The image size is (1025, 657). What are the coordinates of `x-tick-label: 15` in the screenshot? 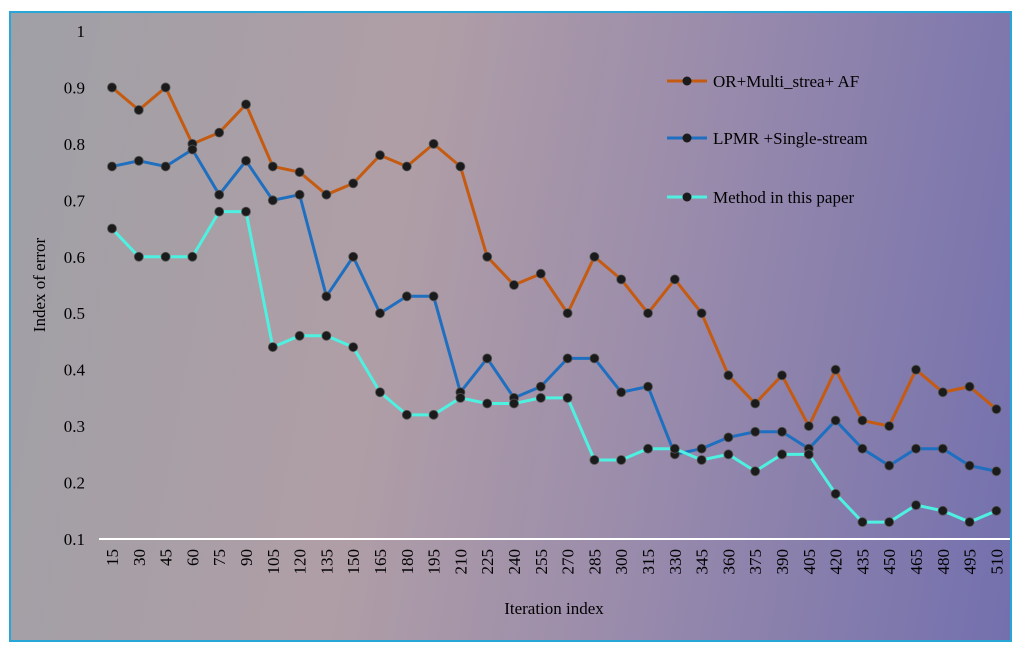 It's located at (112, 557).